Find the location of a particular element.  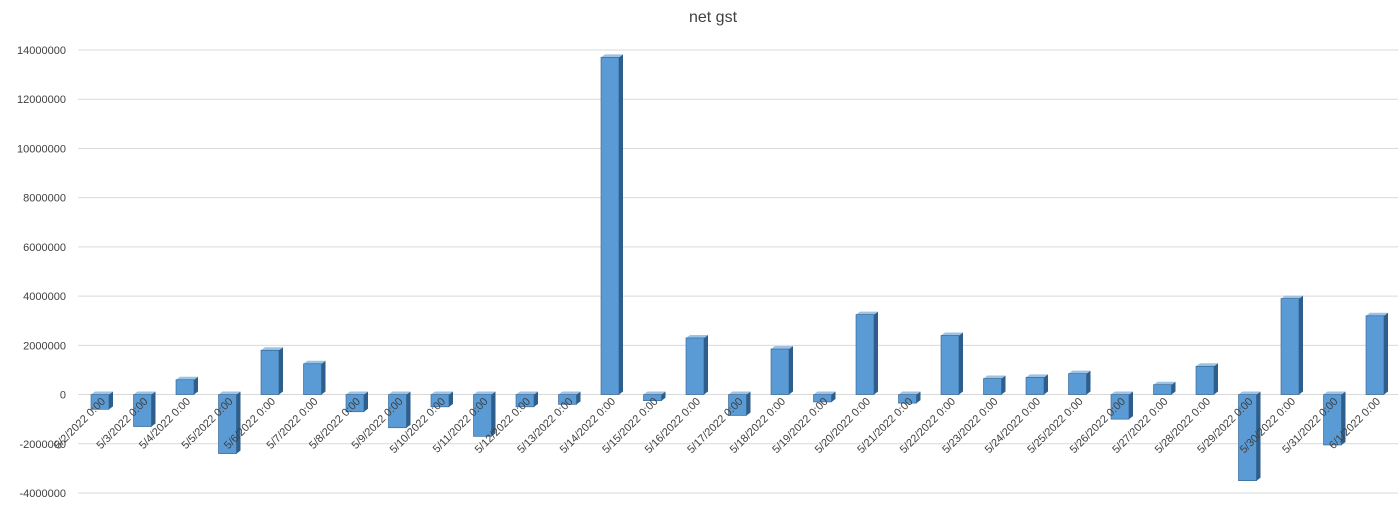

y-tick-label: 12000000 is located at coordinates (41, 100).